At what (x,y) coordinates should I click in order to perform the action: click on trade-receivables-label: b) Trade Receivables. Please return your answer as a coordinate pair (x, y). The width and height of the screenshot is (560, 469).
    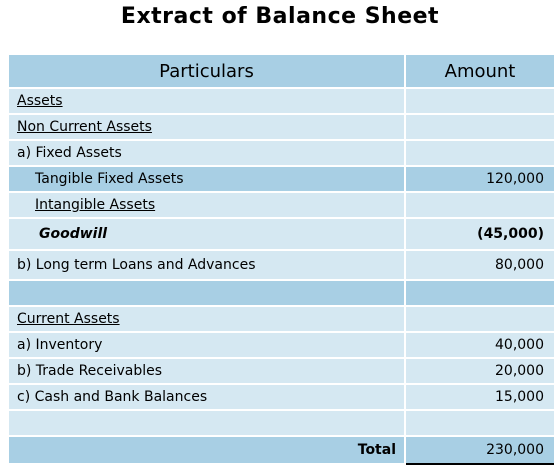
    Looking at the image, I should click on (207, 371).